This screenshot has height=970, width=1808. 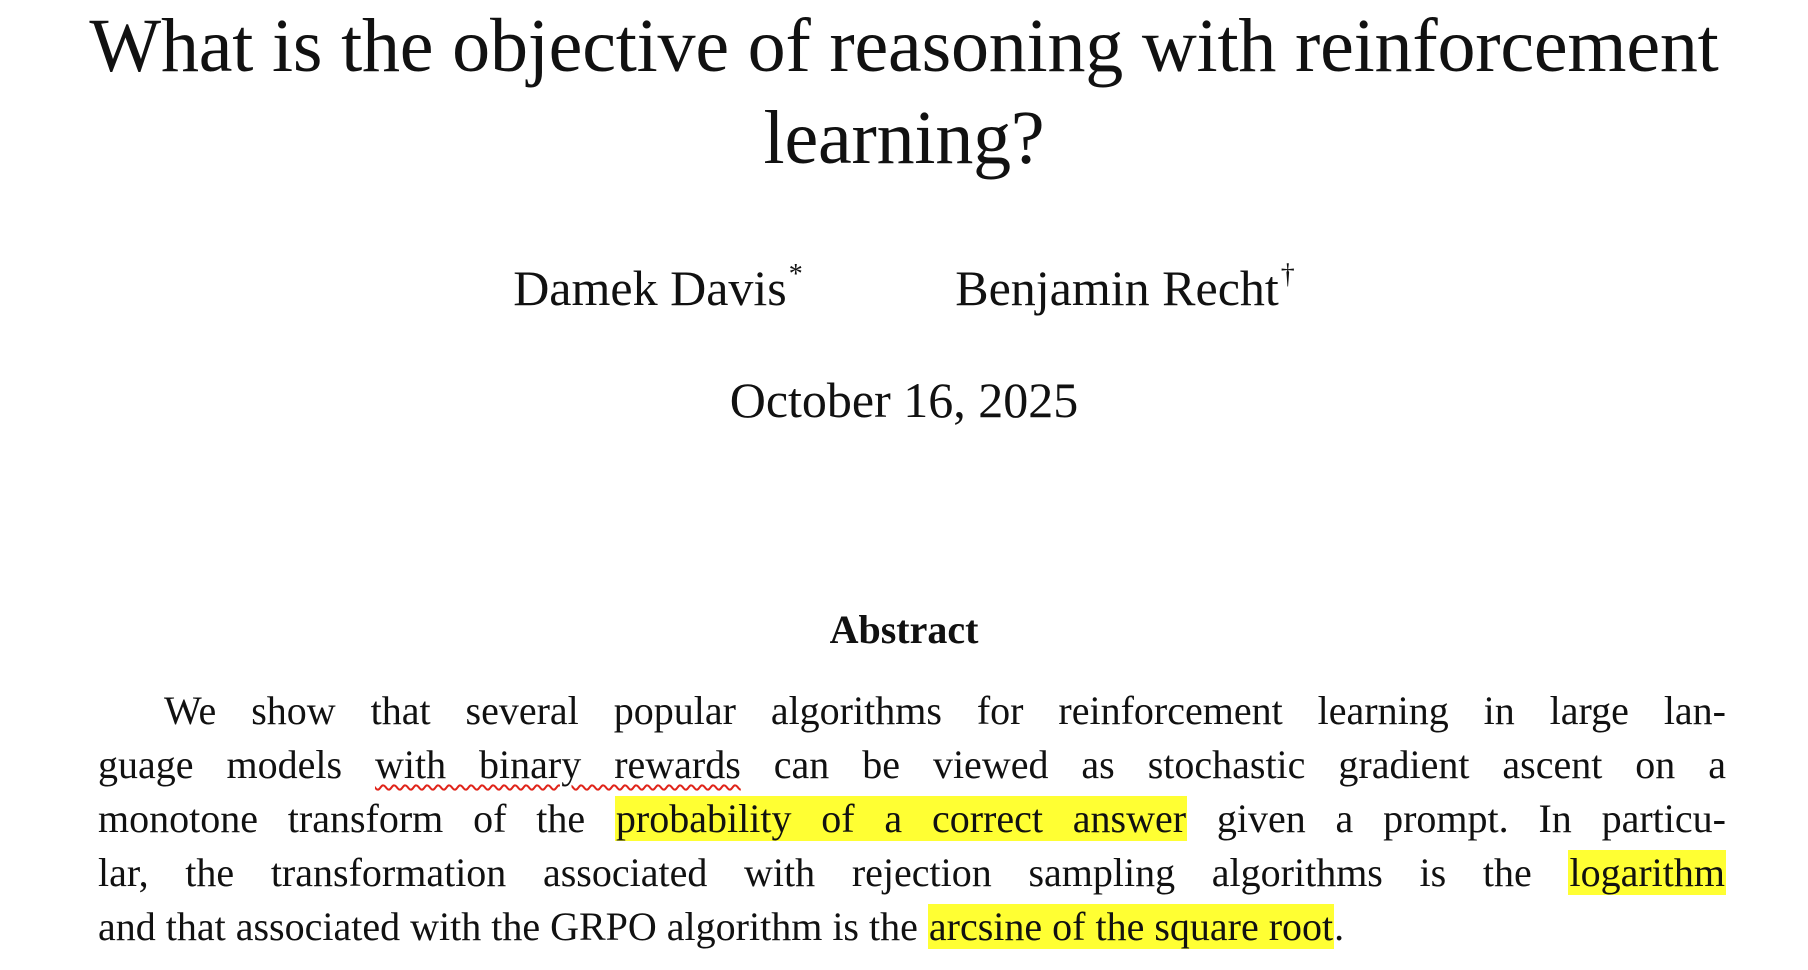 I want to click on author-name: Benjamin Recht, so click(x=1117, y=288).